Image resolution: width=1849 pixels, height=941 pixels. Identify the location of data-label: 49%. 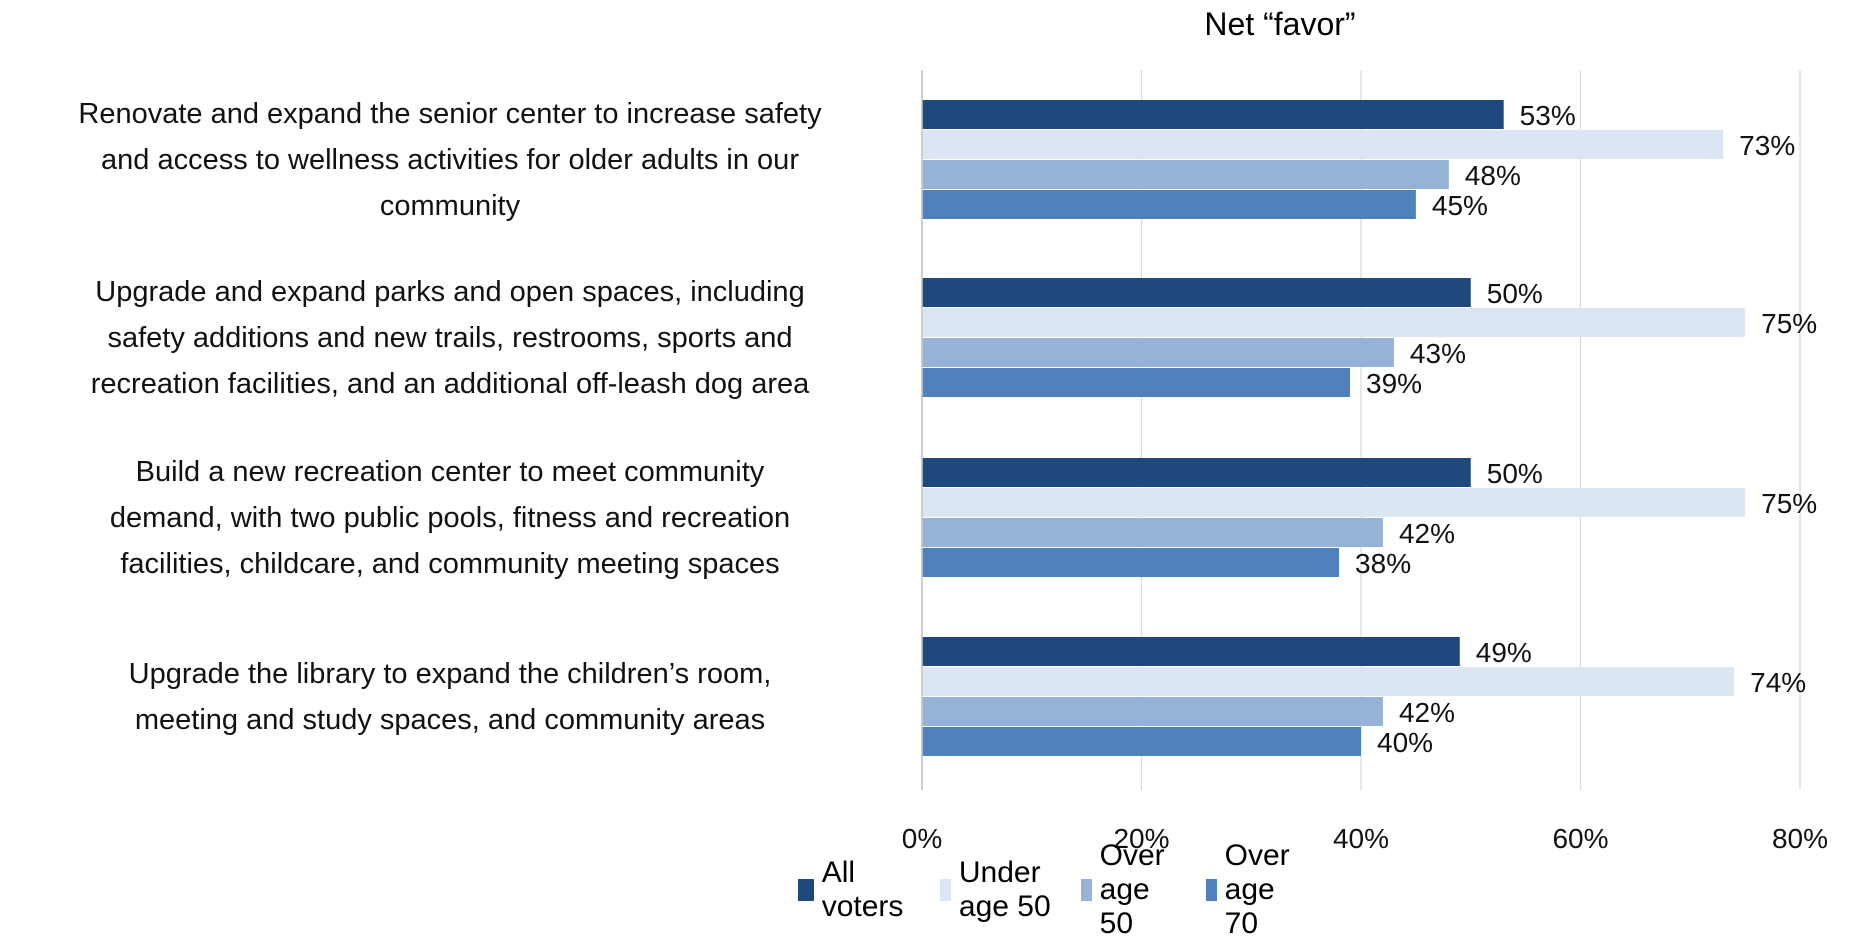
(1504, 652).